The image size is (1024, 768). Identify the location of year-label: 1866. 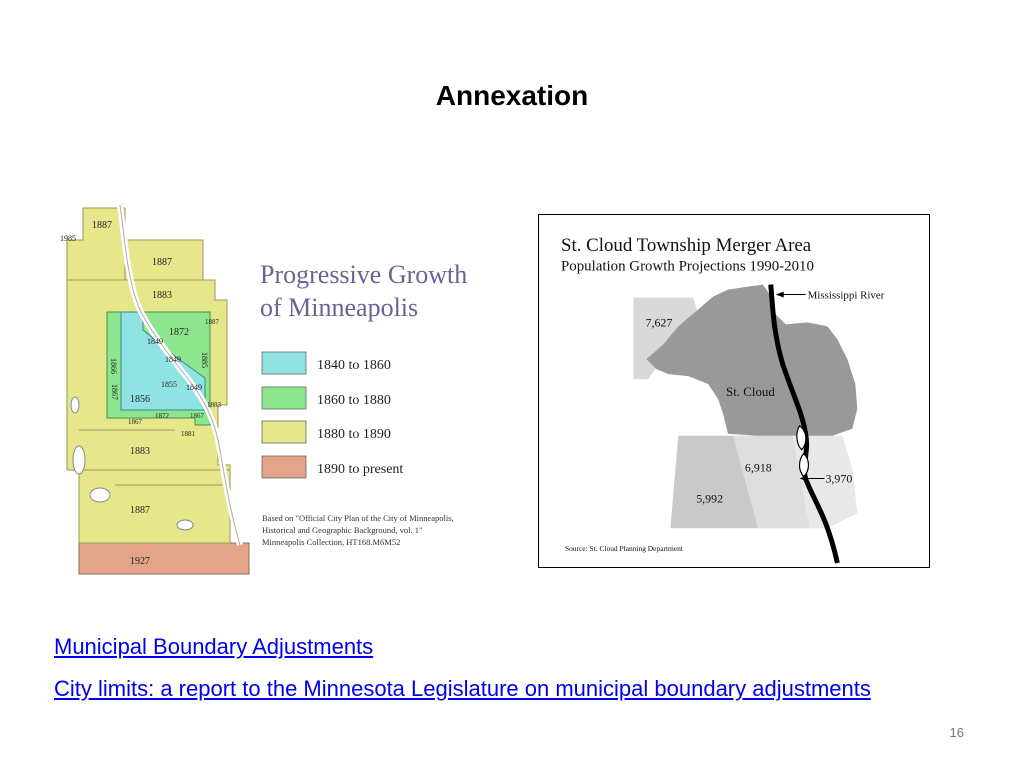
(113, 366).